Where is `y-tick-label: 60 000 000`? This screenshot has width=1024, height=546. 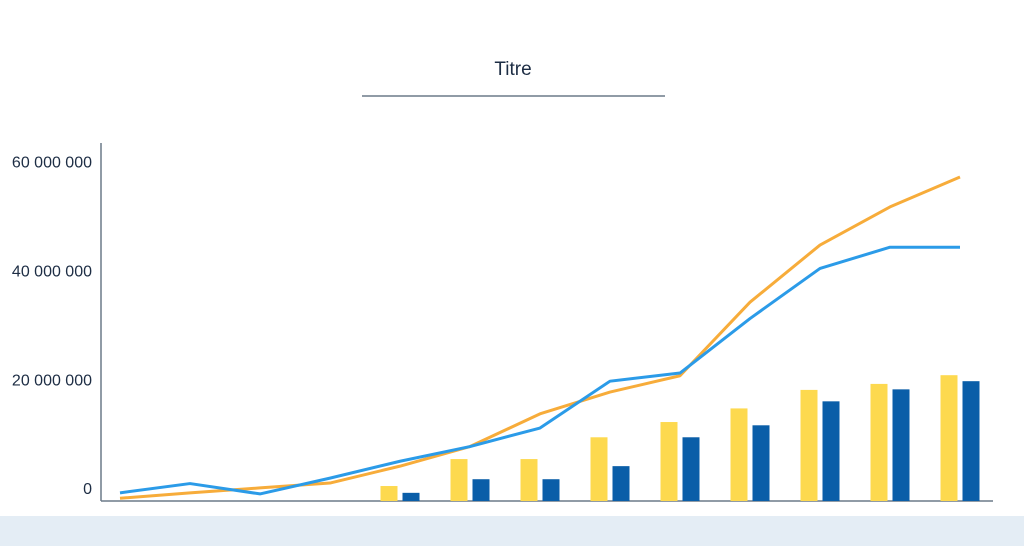 y-tick-label: 60 000 000 is located at coordinates (52, 162).